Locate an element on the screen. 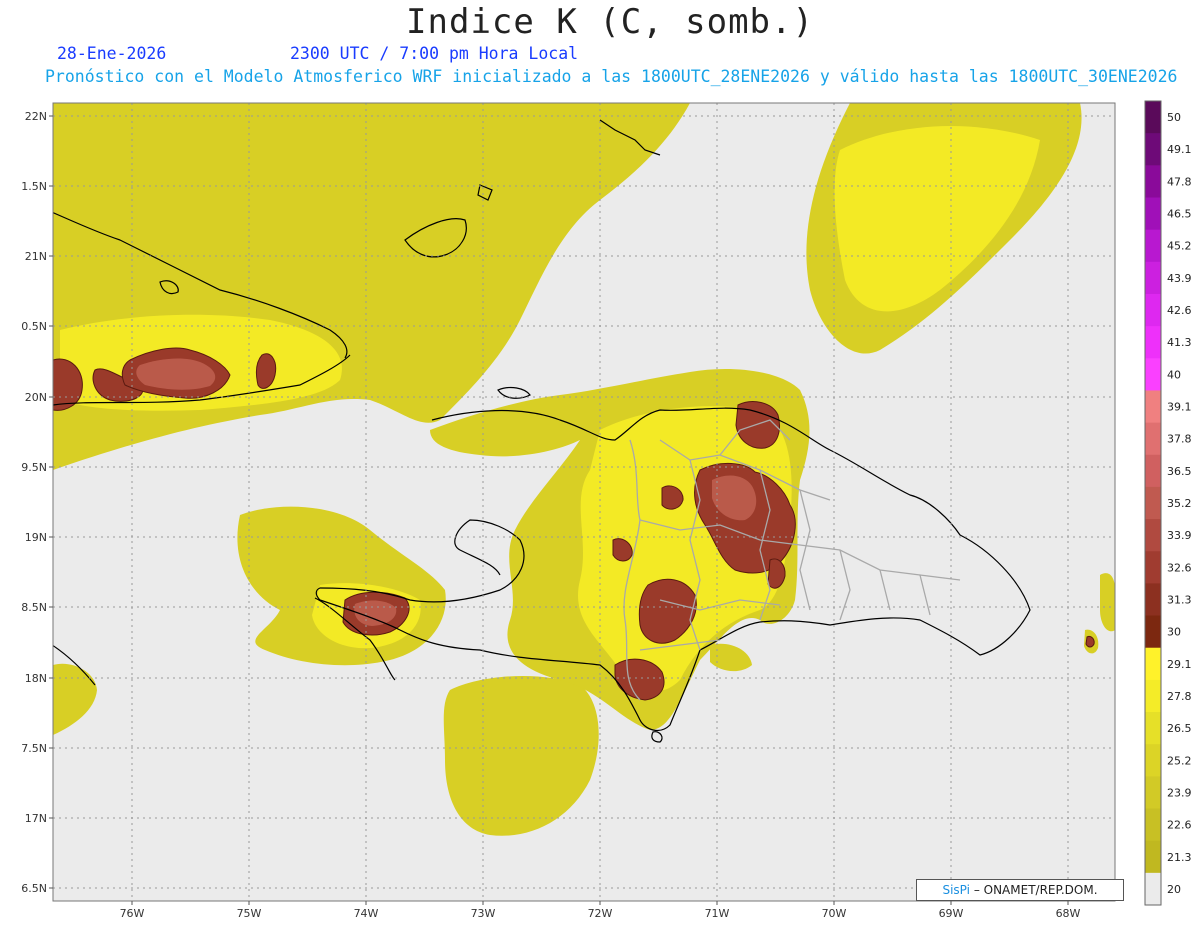 The height and width of the screenshot is (927, 1200). lon-label: 70W is located at coordinates (834, 913).